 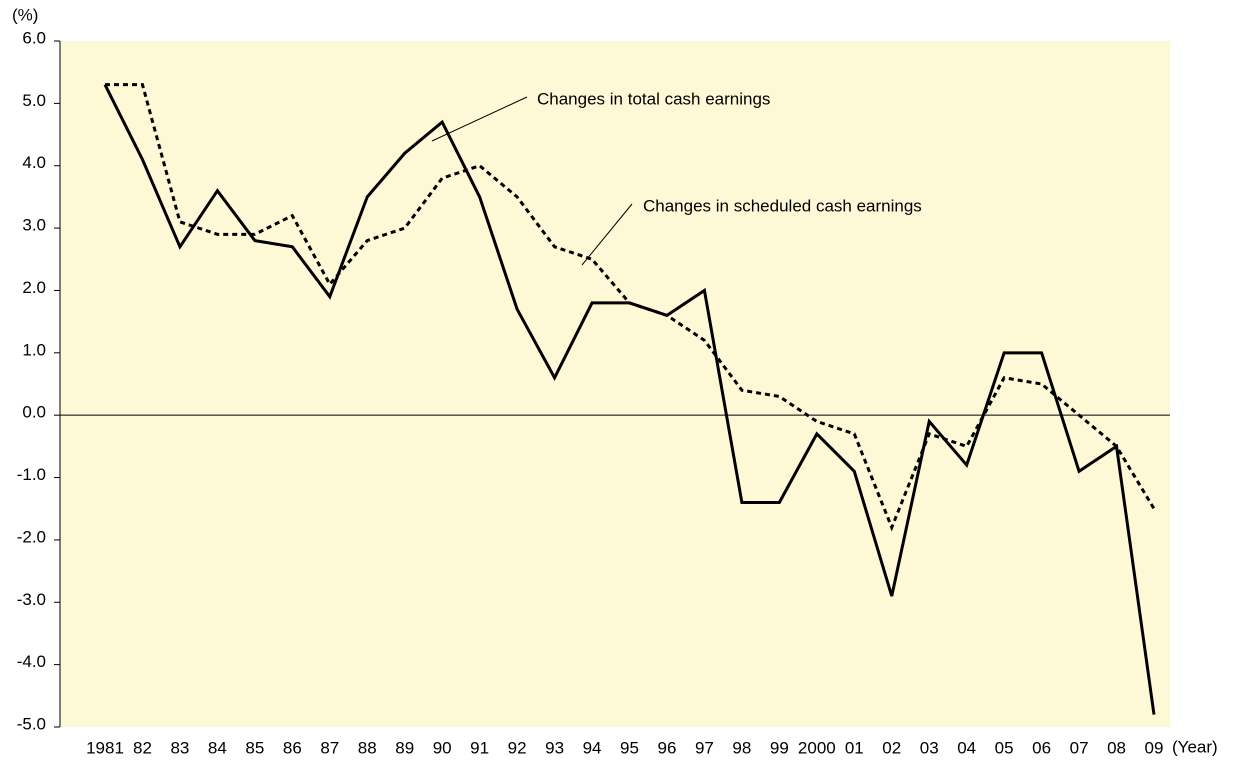 What do you see at coordinates (629, 747) in the screenshot?
I see `x-tick-label: 95` at bounding box center [629, 747].